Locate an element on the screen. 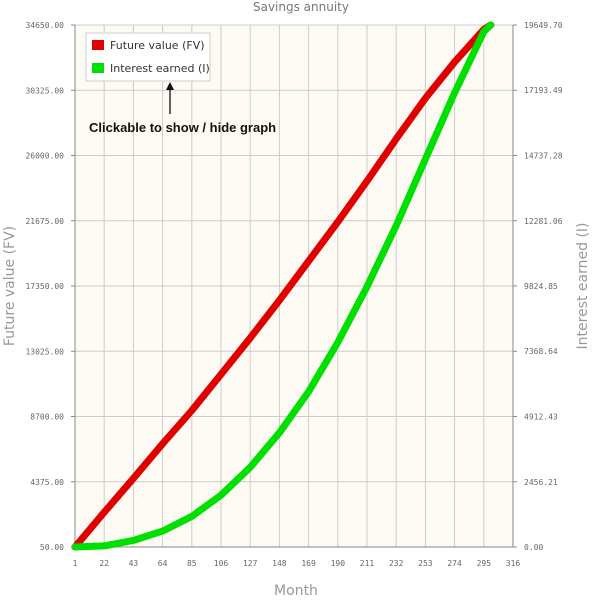 The image size is (600, 600). legend-box is located at coordinates (148, 57).